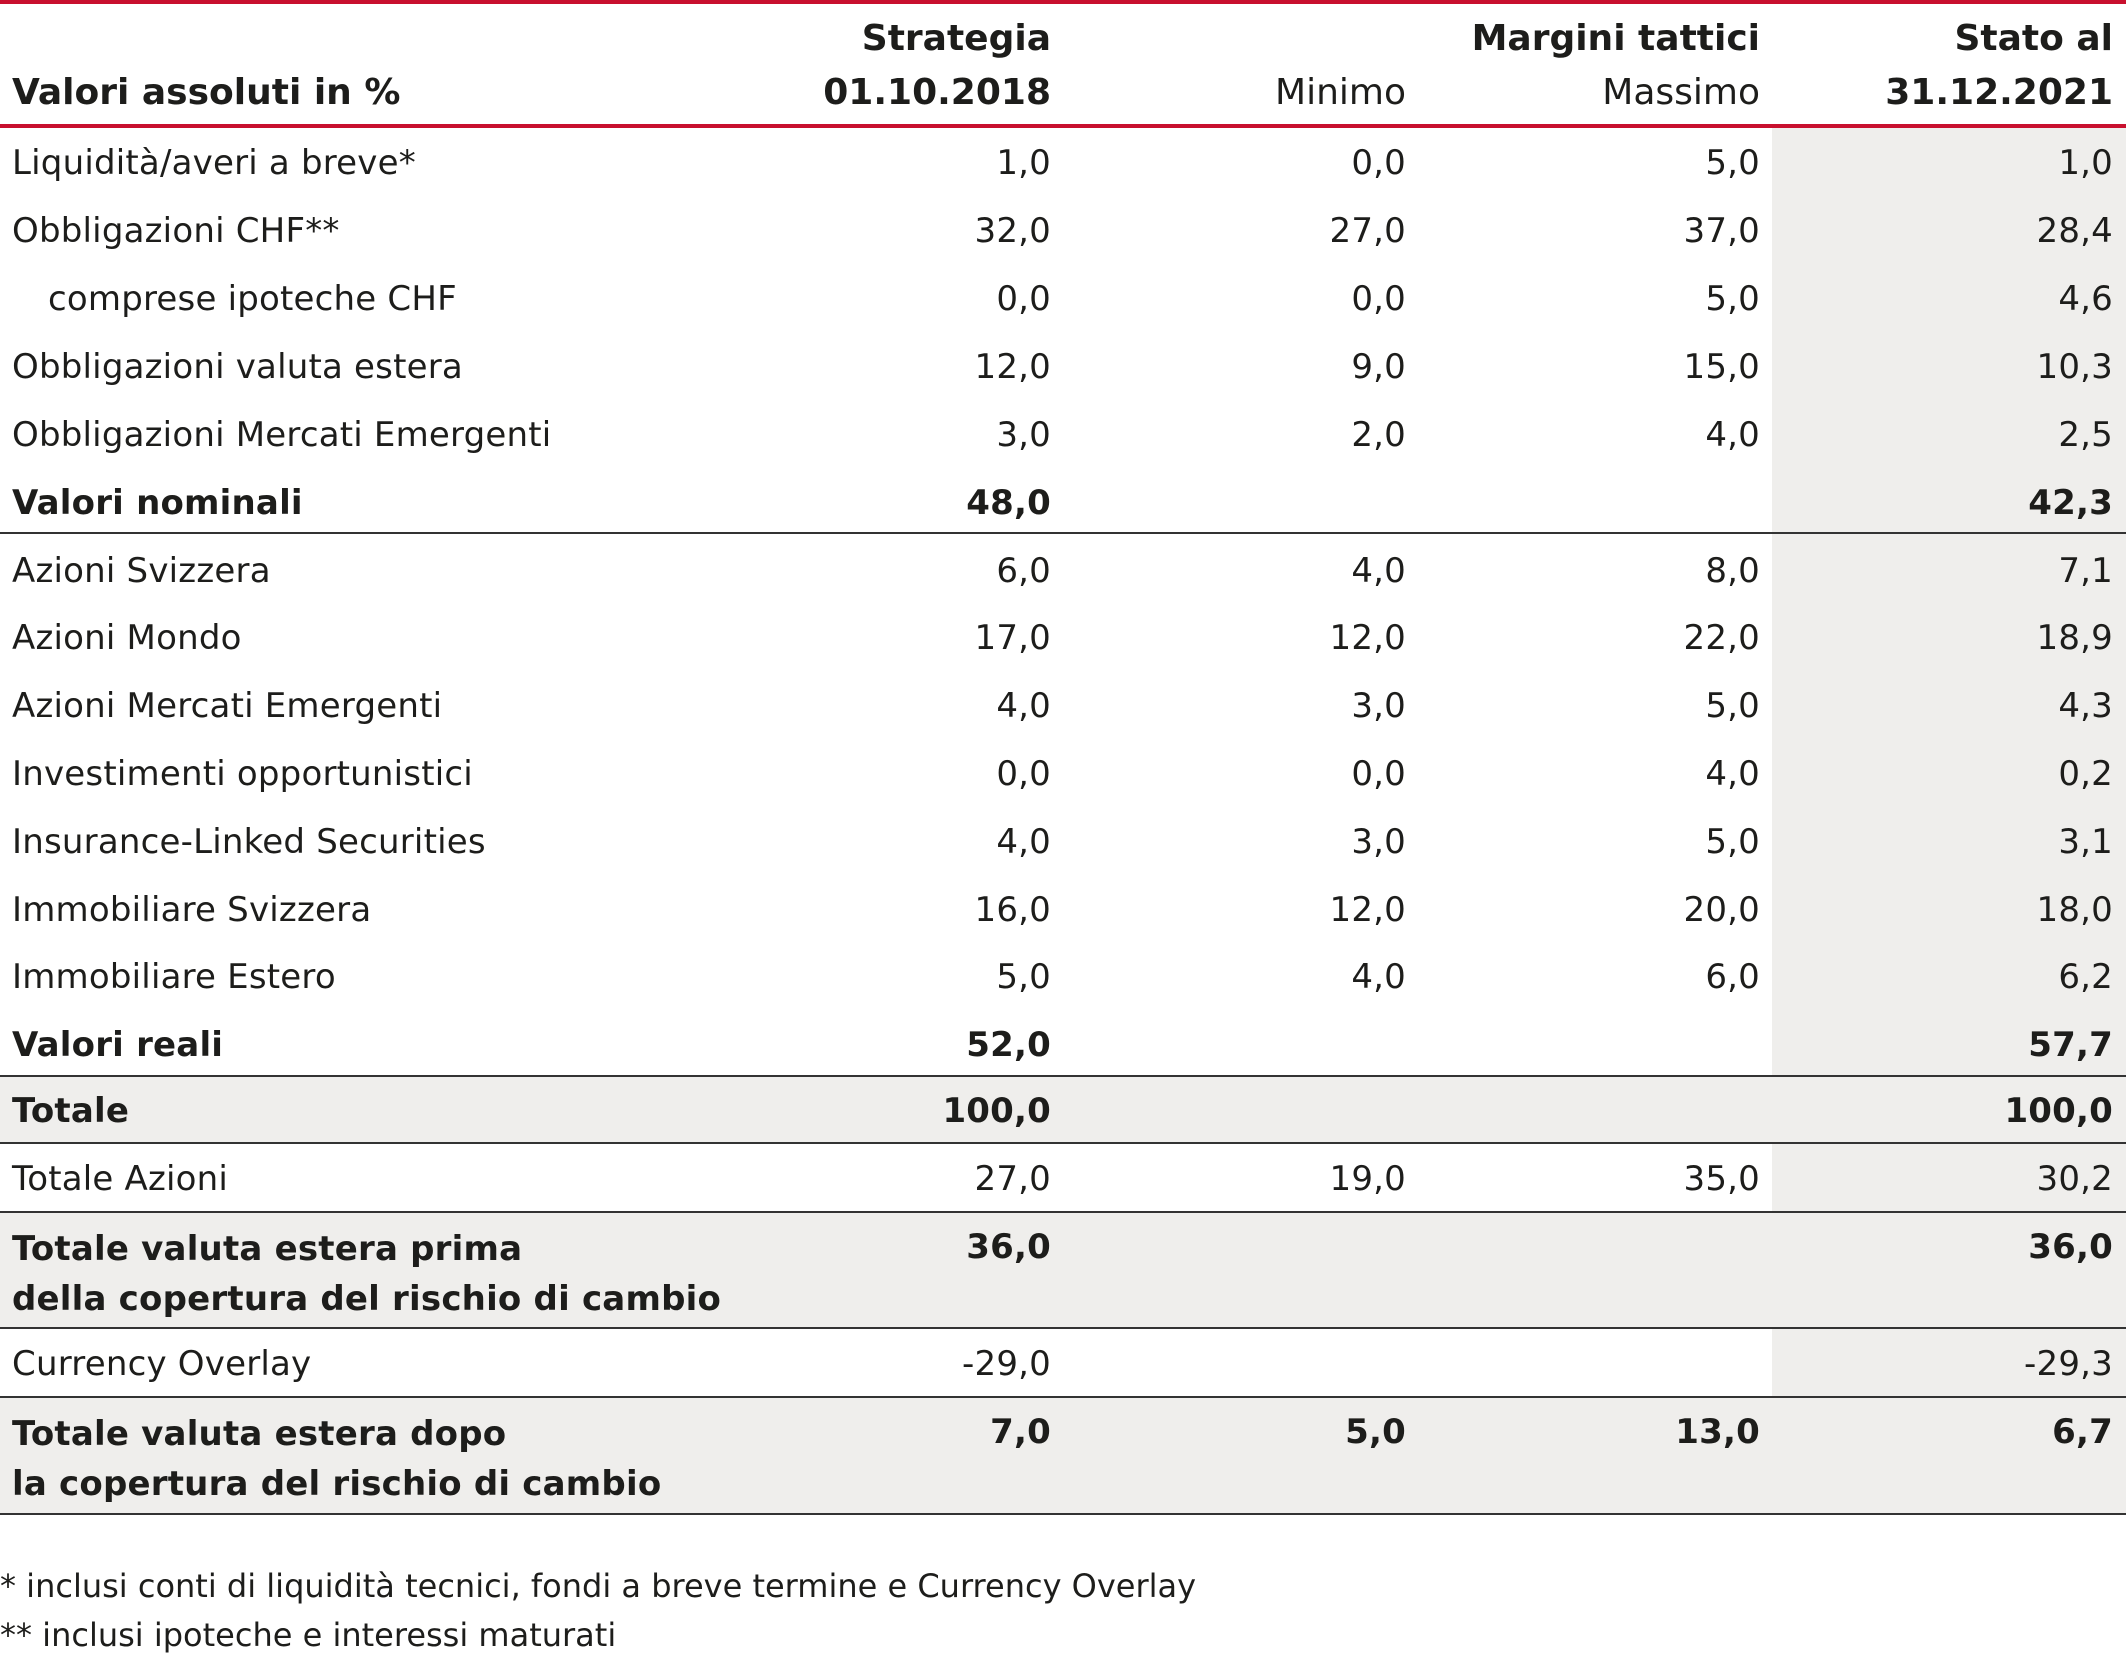  I want to click on row-status: -29,3, so click(2068, 1364).